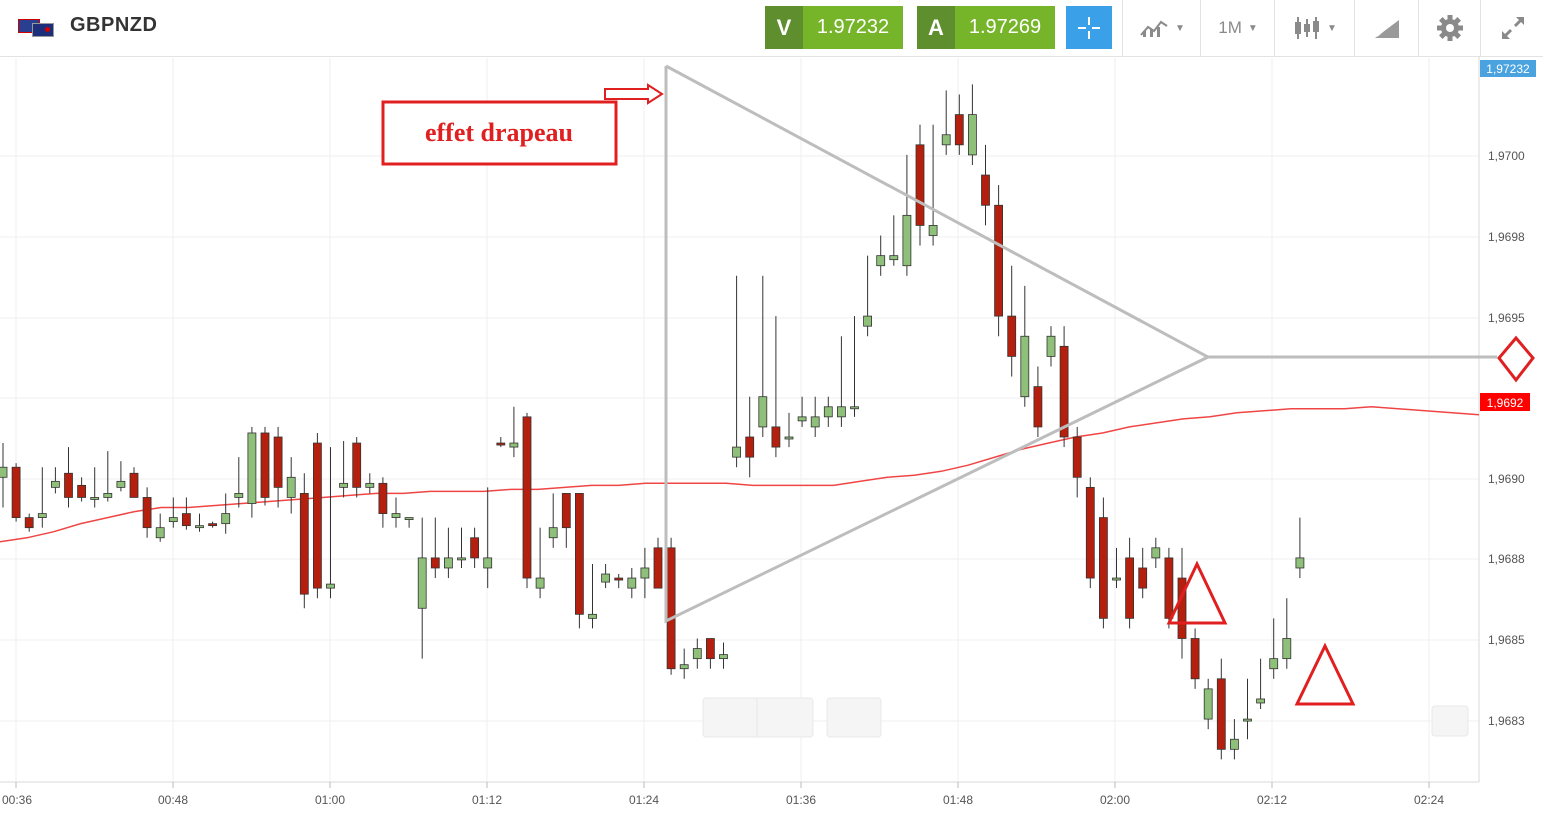 This screenshot has width=1543, height=822. I want to click on sell-button: V 1.97232, so click(834, 27).